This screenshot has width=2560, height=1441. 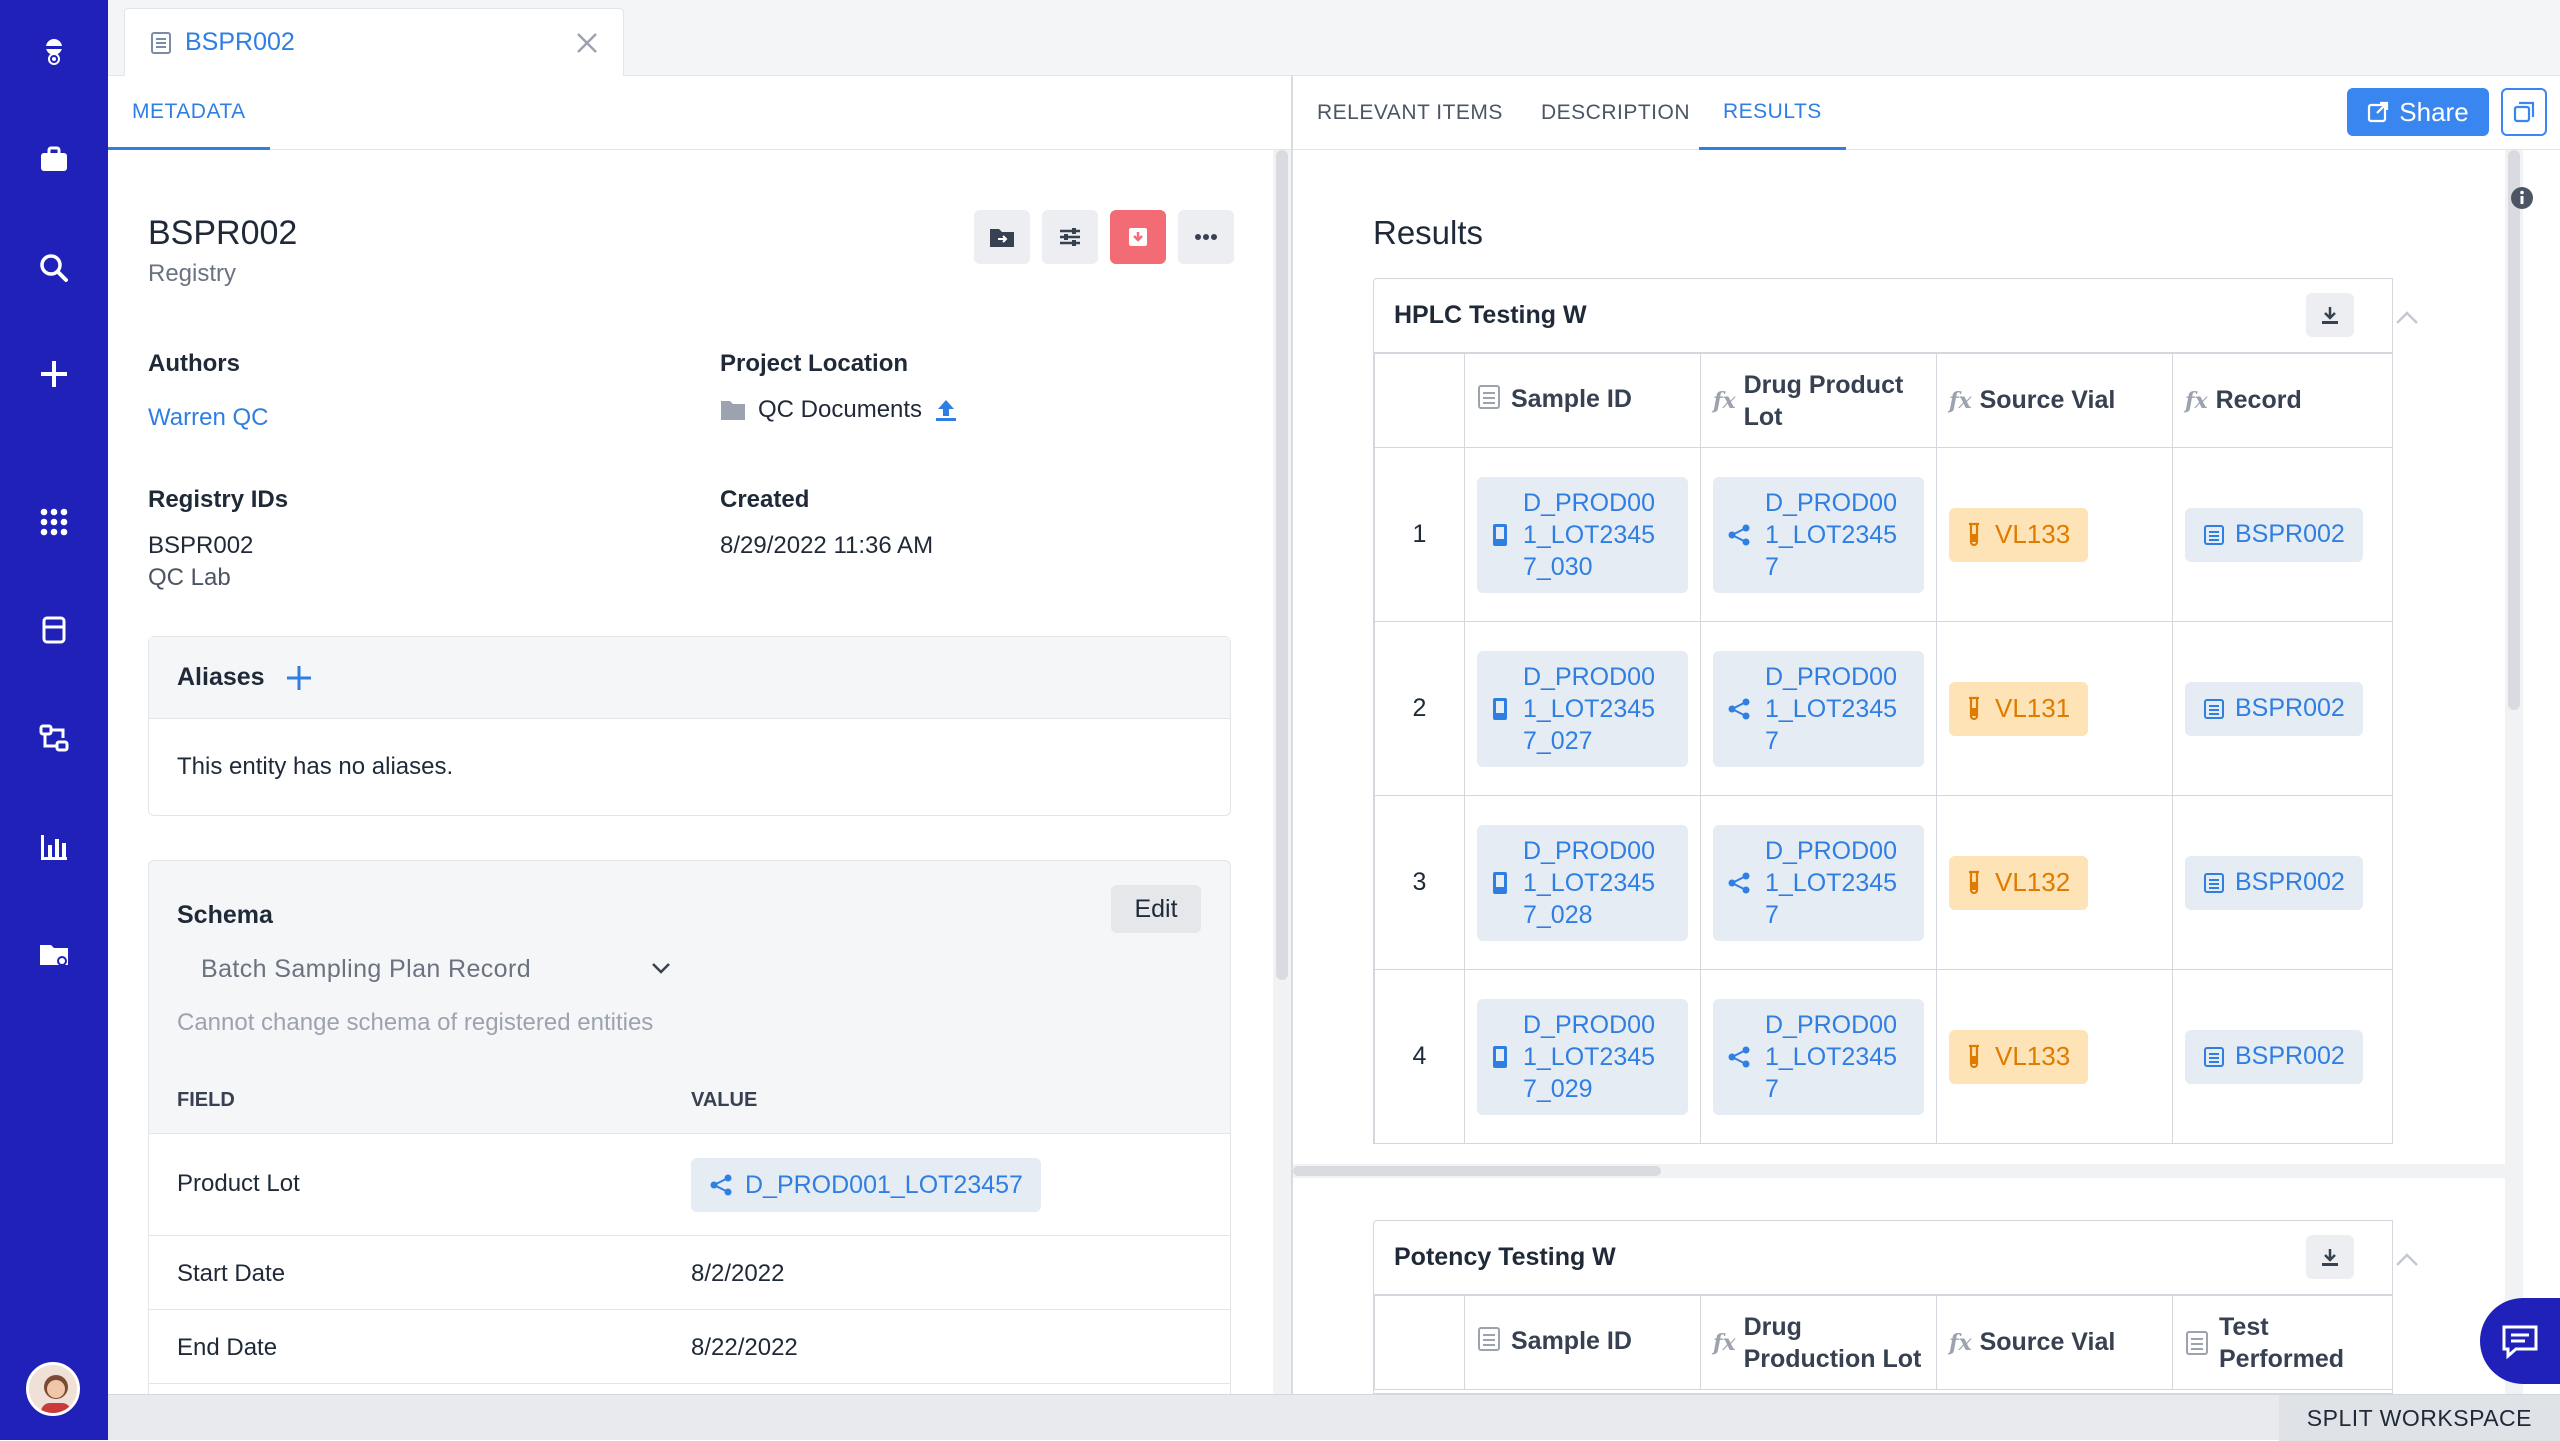 I want to click on aliases-header: Aliases, so click(x=689, y=678).